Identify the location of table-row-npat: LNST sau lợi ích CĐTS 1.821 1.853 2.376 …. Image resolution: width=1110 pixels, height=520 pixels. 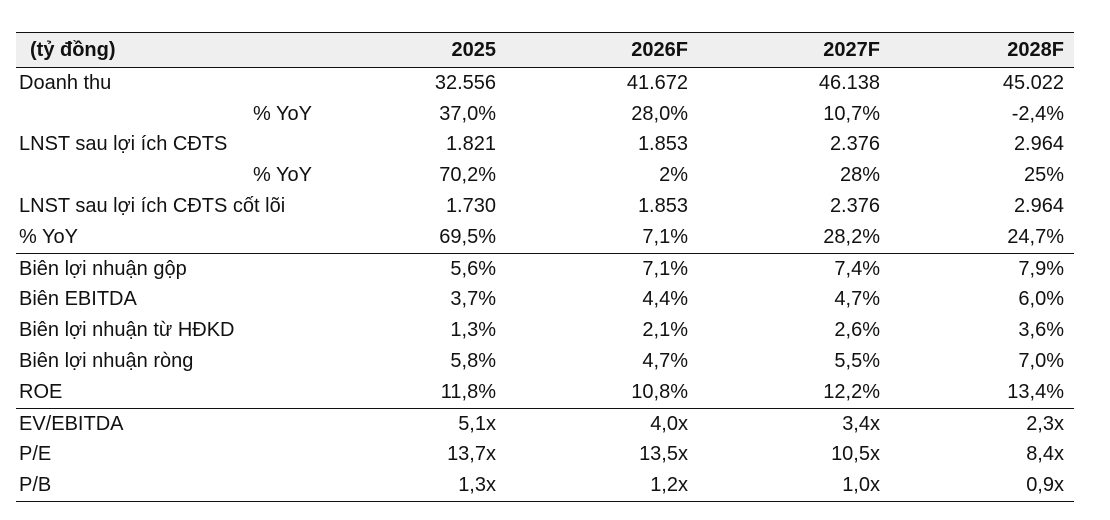
(545, 145).